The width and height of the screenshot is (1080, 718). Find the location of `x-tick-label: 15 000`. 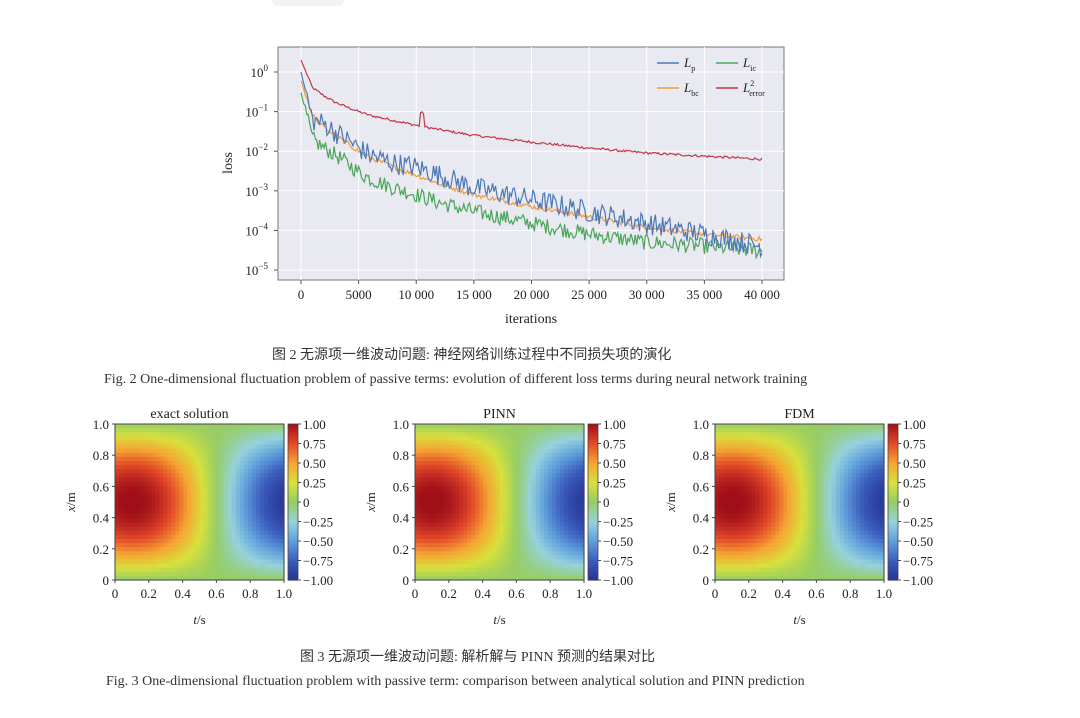

x-tick-label: 15 000 is located at coordinates (474, 294).